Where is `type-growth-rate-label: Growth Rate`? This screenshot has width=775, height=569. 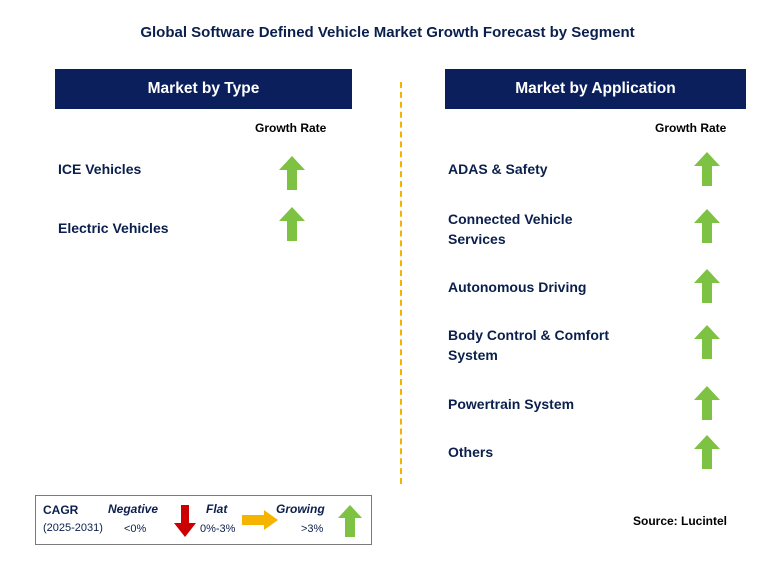 type-growth-rate-label: Growth Rate is located at coordinates (291, 128).